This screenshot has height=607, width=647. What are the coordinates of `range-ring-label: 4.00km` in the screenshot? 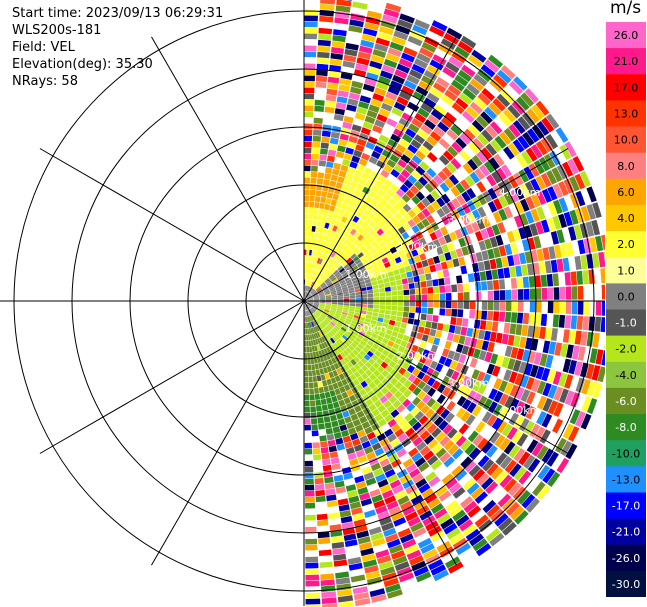 It's located at (520, 410).